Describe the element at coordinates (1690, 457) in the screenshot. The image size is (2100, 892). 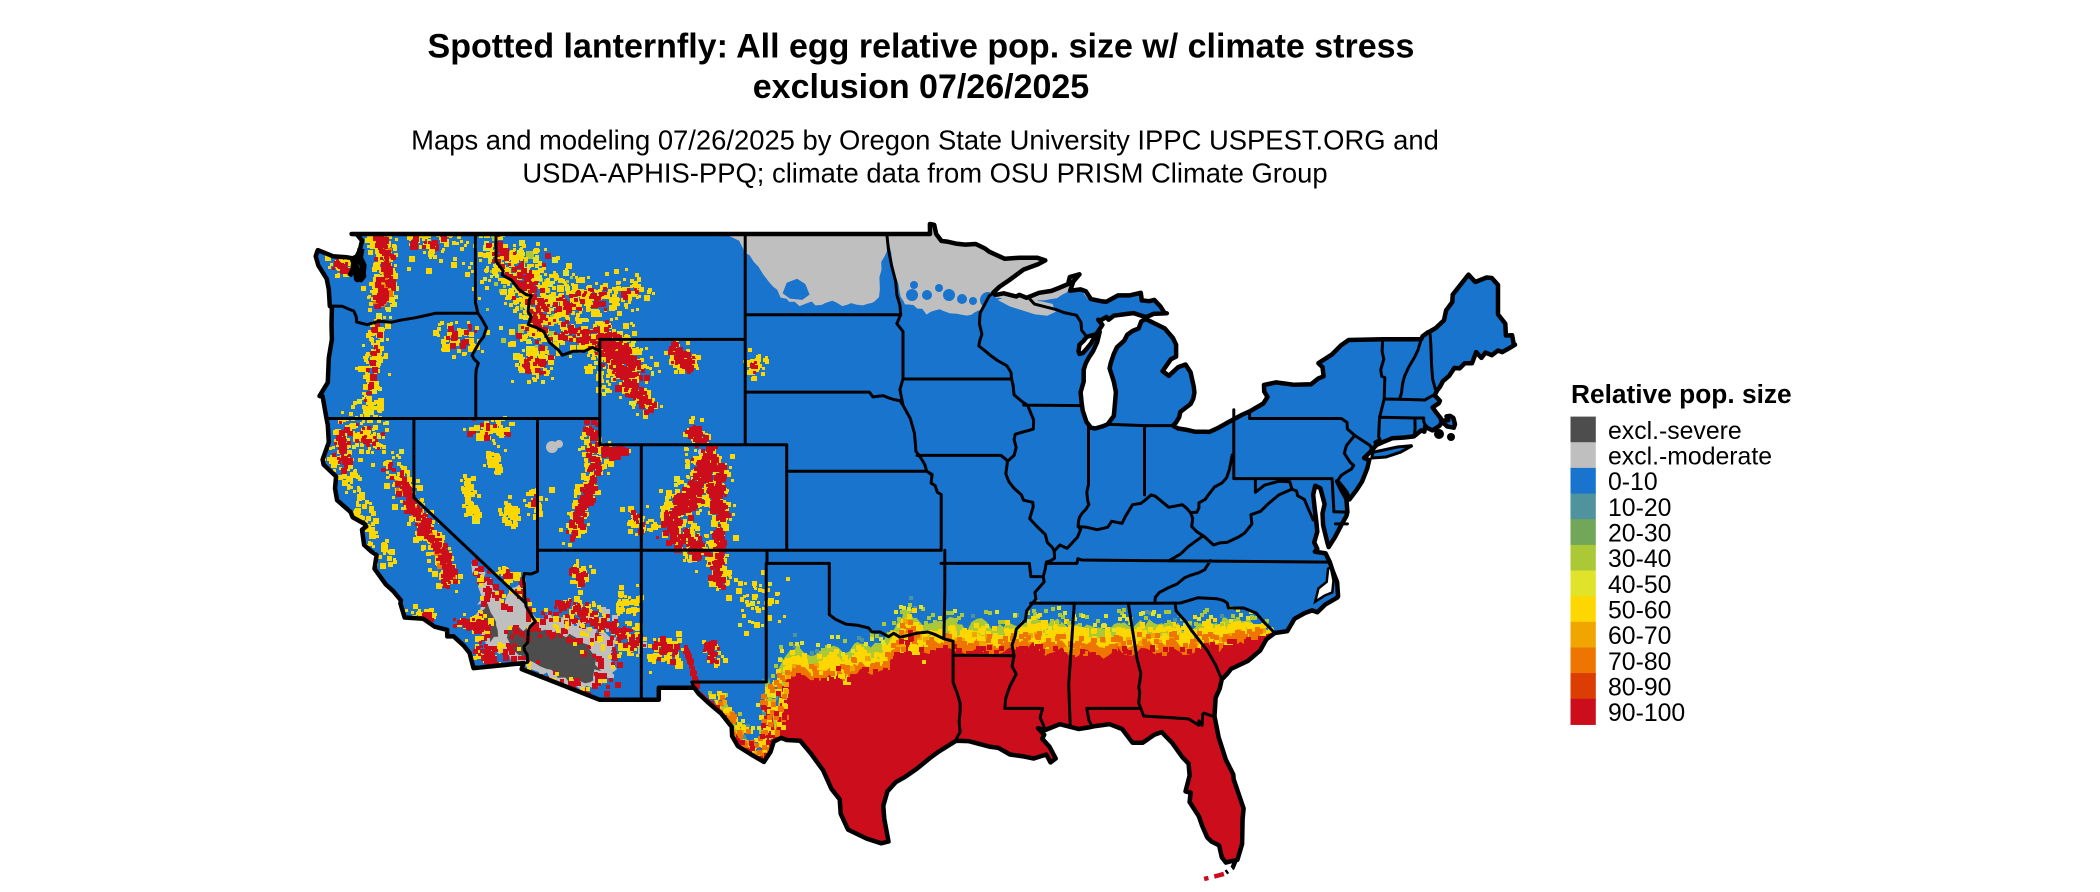
I see `svg-text: excl.-moderate` at that location.